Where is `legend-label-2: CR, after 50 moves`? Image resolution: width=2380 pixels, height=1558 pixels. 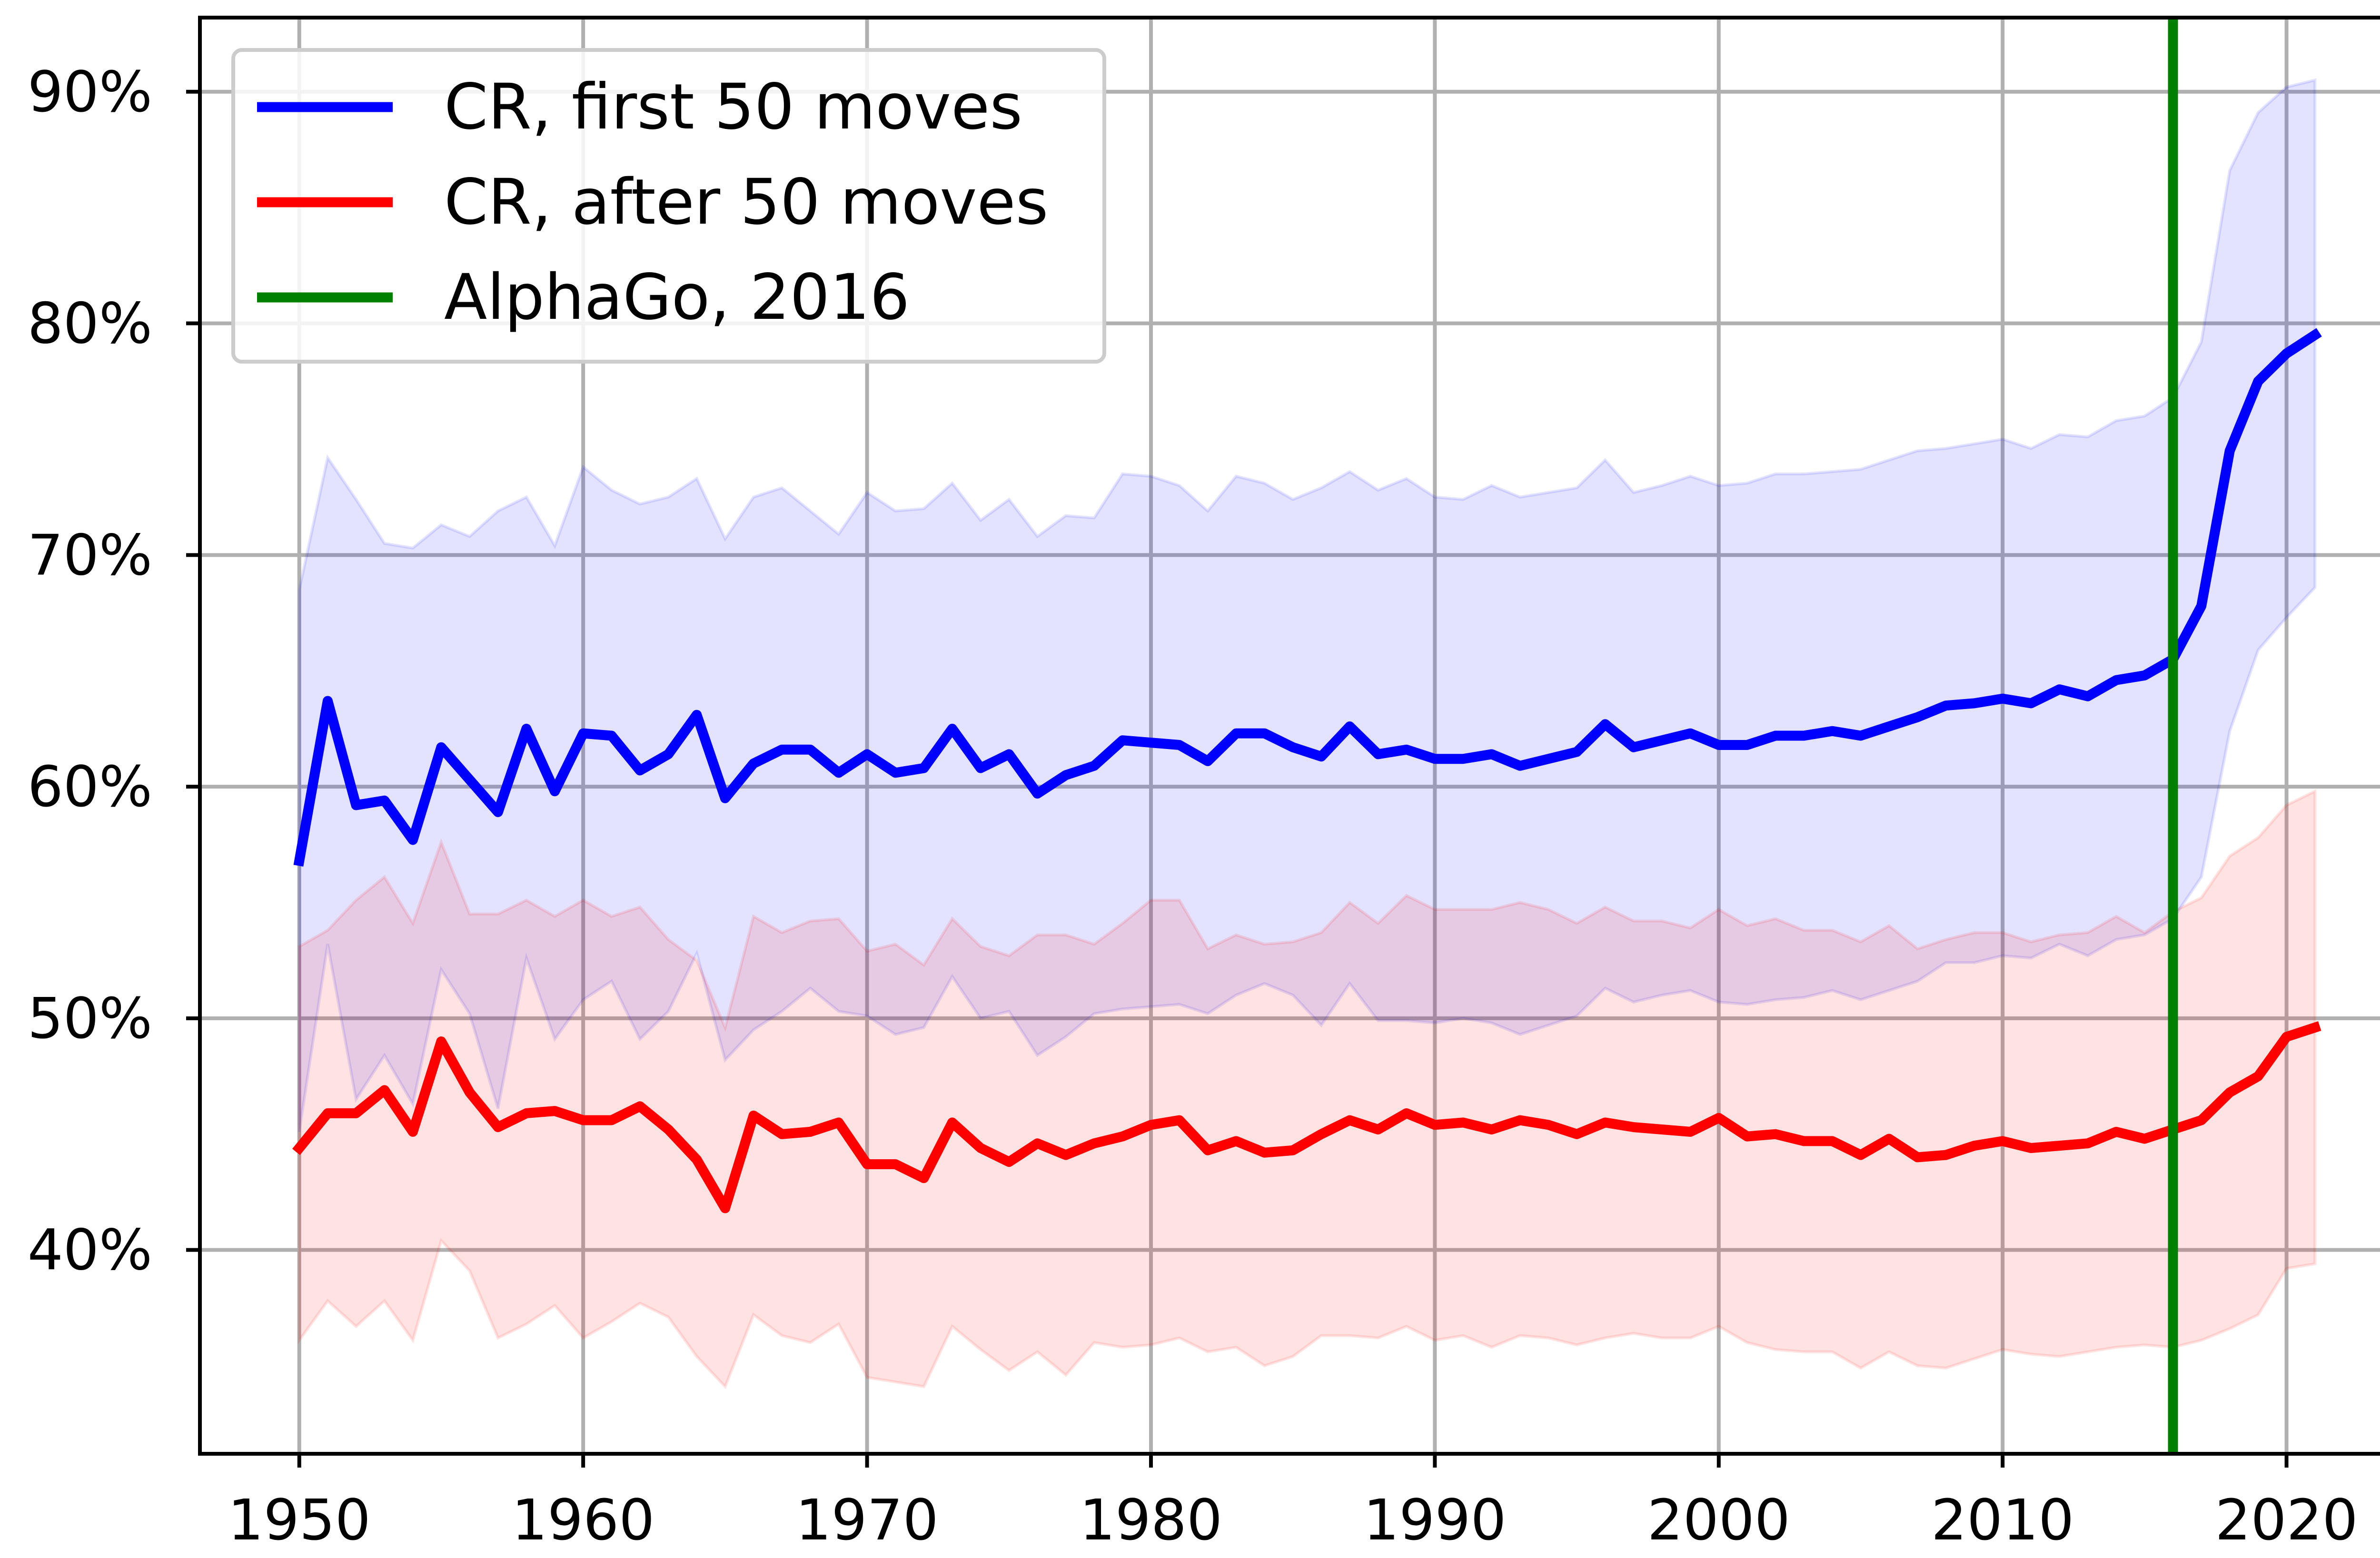 legend-label-2: CR, after 50 moves is located at coordinates (746, 202).